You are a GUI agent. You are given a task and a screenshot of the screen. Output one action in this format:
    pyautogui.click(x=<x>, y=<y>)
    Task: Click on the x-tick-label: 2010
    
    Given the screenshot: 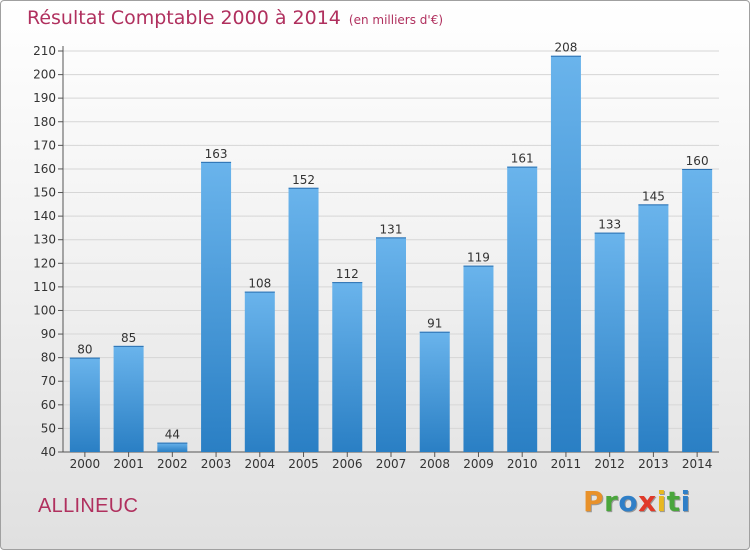 What is the action you would take?
    pyautogui.click(x=522, y=464)
    